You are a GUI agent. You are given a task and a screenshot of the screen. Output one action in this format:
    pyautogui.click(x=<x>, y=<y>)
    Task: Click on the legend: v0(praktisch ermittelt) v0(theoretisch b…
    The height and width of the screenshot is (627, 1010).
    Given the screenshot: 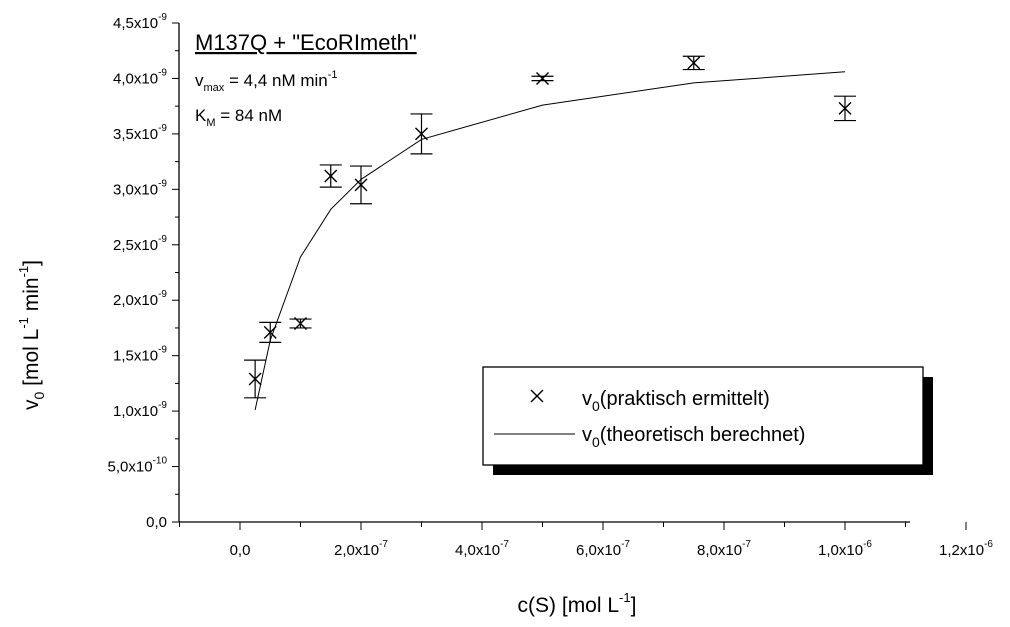 What is the action you would take?
    pyautogui.click(x=707, y=420)
    